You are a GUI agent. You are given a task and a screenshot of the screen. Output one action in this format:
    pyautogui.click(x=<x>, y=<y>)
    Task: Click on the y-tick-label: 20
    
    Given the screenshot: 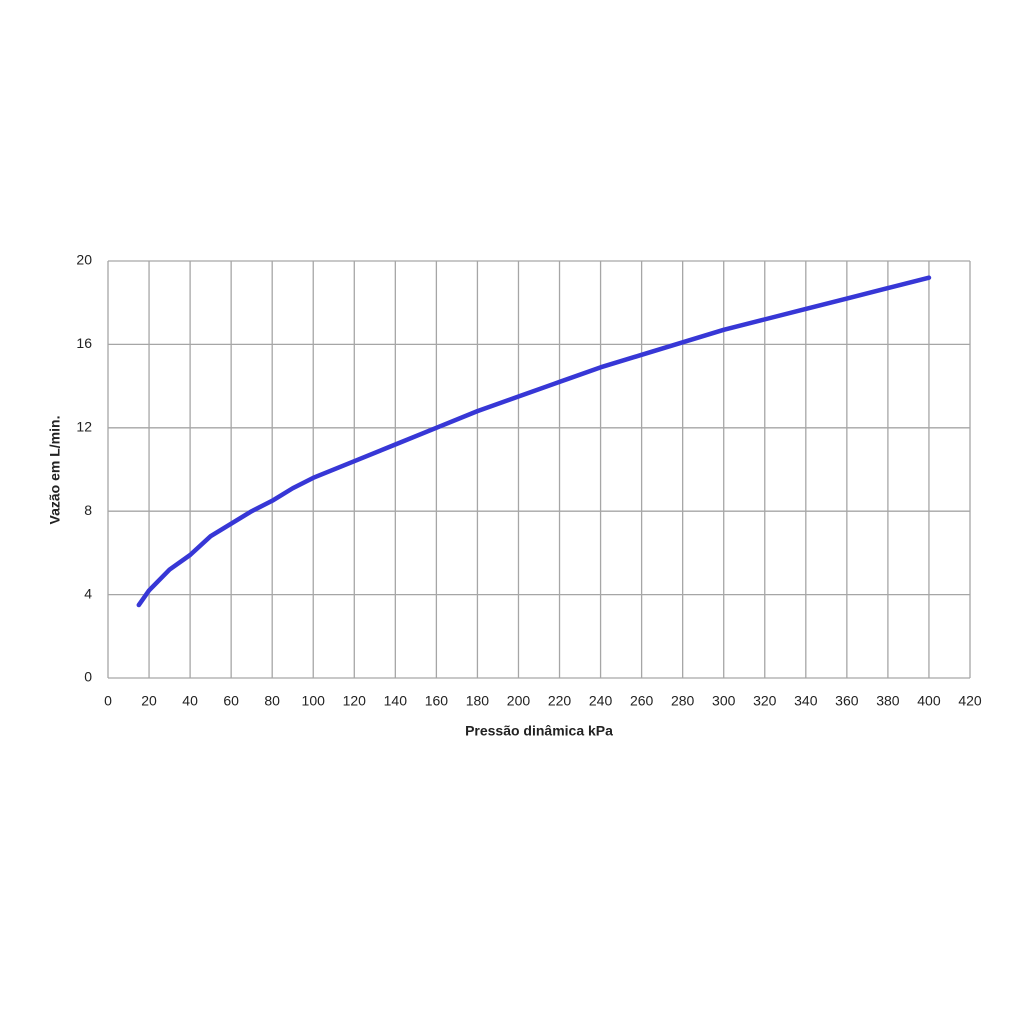 What is the action you would take?
    pyautogui.click(x=84, y=260)
    